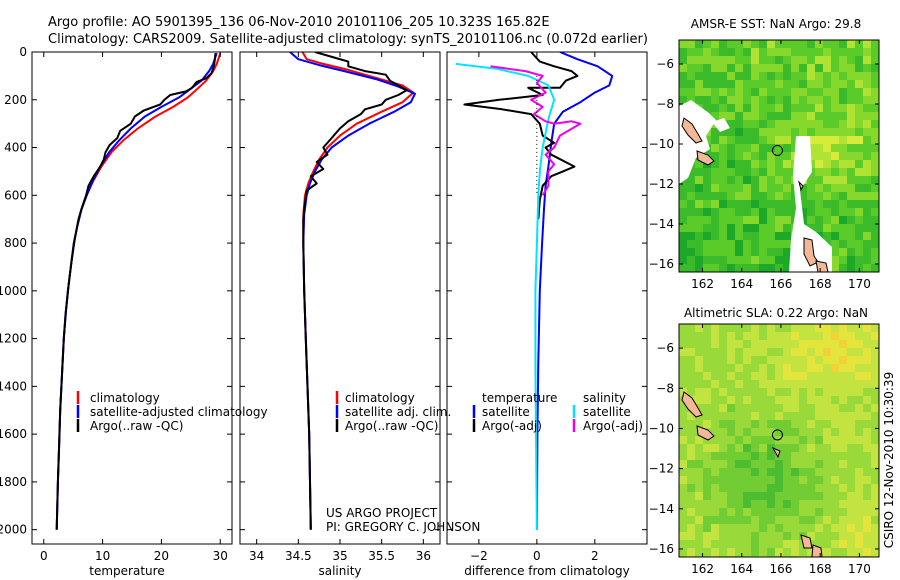 The height and width of the screenshot is (580, 900). Describe the element at coordinates (161, 556) in the screenshot. I see `x-tick-label: 20` at that location.